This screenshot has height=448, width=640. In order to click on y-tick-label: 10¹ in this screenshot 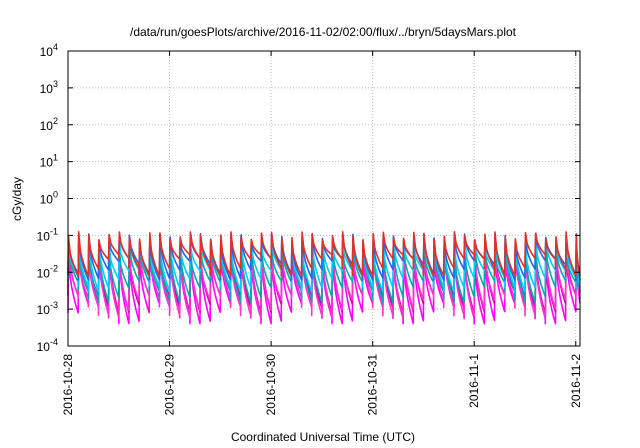, I will do `click(49, 161)`.